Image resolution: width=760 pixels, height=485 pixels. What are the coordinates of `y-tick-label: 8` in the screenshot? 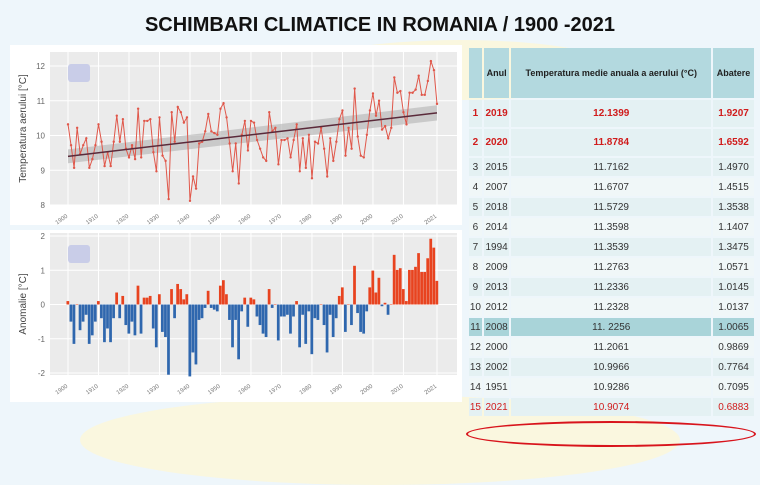 It's located at (43, 205).